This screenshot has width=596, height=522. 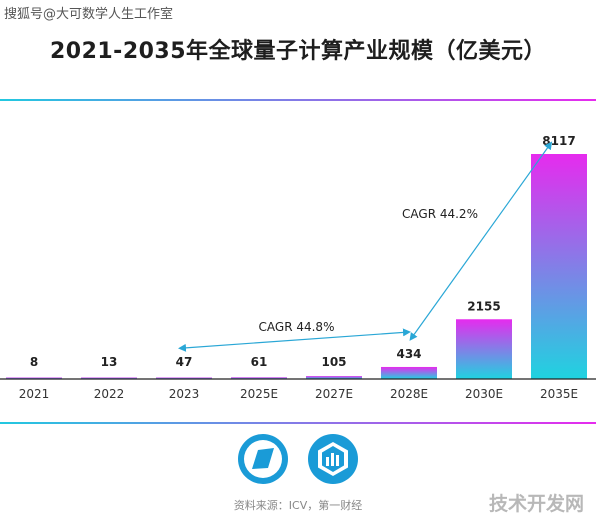 What do you see at coordinates (484, 394) in the screenshot?
I see `x-tick-2030E: 2030E` at bounding box center [484, 394].